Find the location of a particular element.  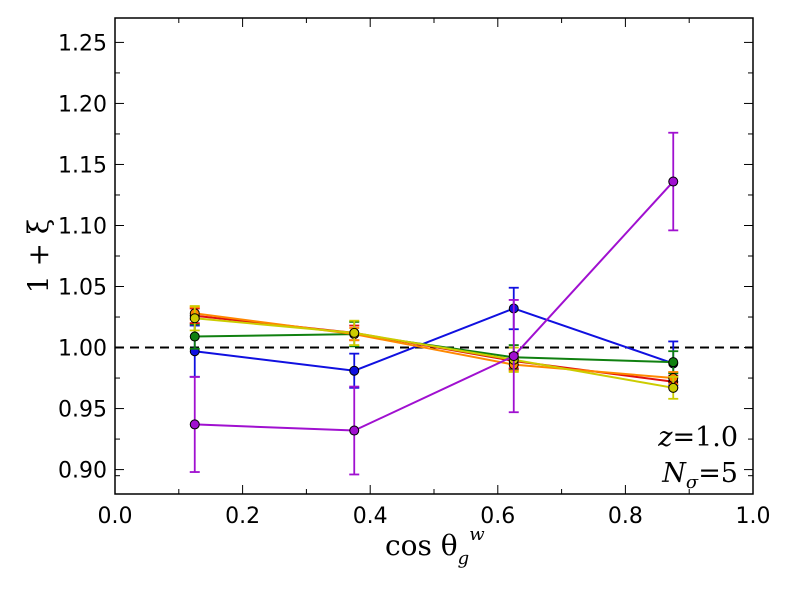

annotation-n-sigma: Nσ=5 is located at coordinates (699, 475).